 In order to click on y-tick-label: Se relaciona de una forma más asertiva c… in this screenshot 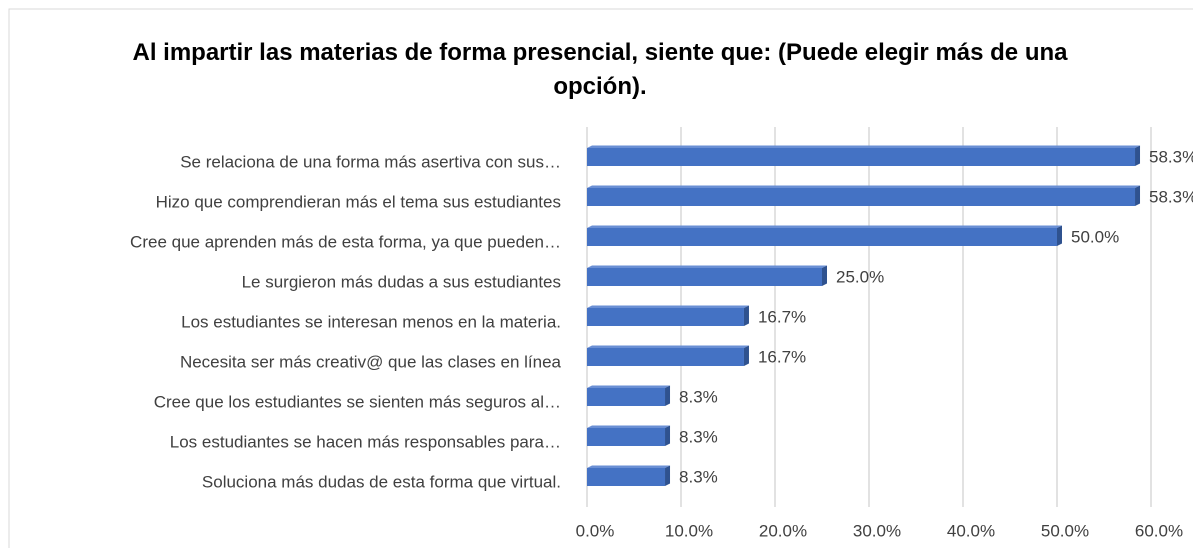, I will do `click(370, 161)`.